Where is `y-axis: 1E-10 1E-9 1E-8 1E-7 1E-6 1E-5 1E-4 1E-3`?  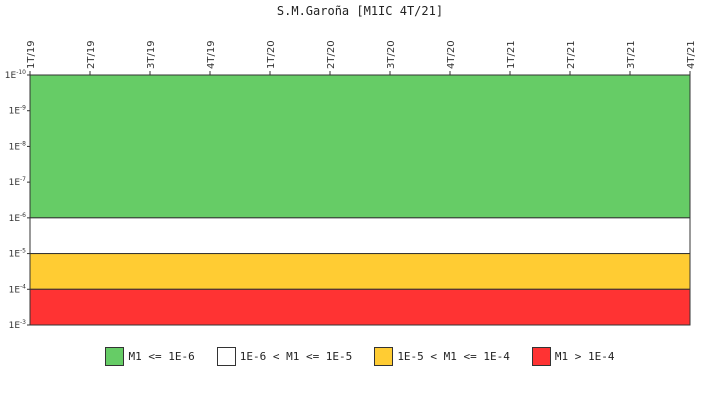
y-axis: 1E-10 1E-9 1E-8 1E-7 1E-6 1E-5 1E-4 1E-3 is located at coordinates (17, 200).